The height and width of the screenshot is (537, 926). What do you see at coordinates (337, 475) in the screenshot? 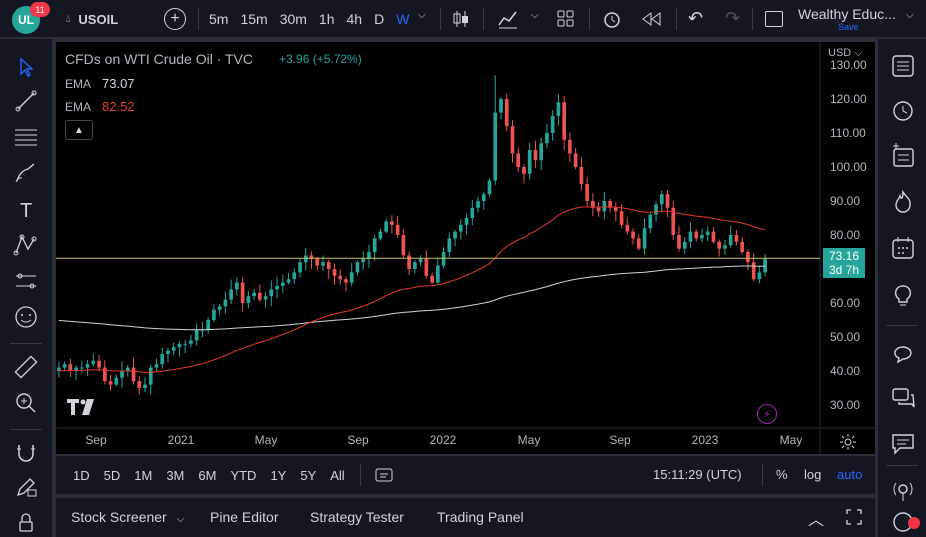
I see `range-all: All` at bounding box center [337, 475].